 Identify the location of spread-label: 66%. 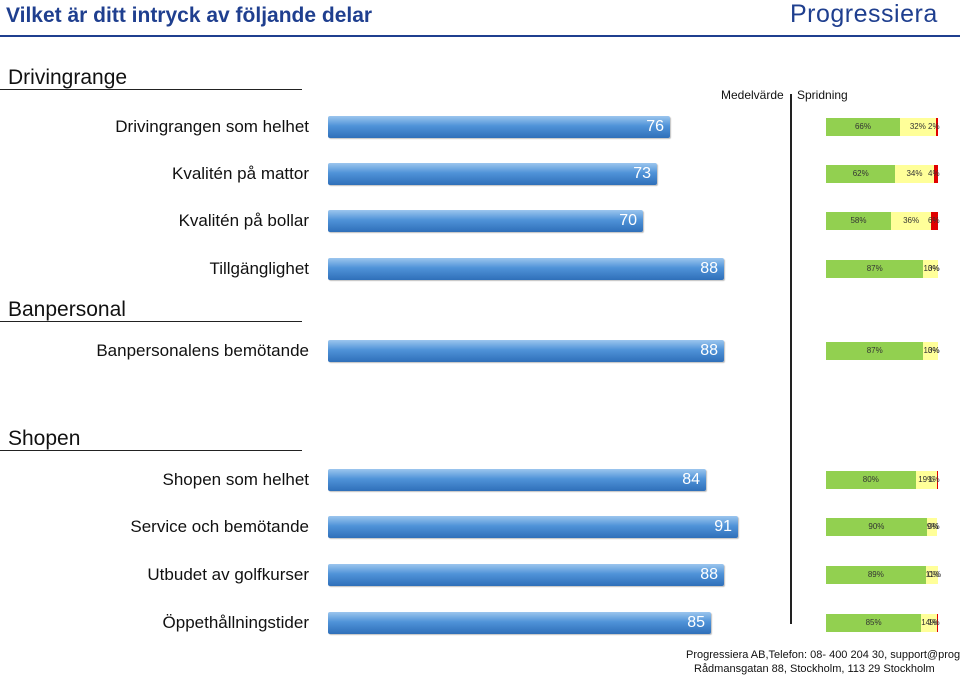
(862, 126).